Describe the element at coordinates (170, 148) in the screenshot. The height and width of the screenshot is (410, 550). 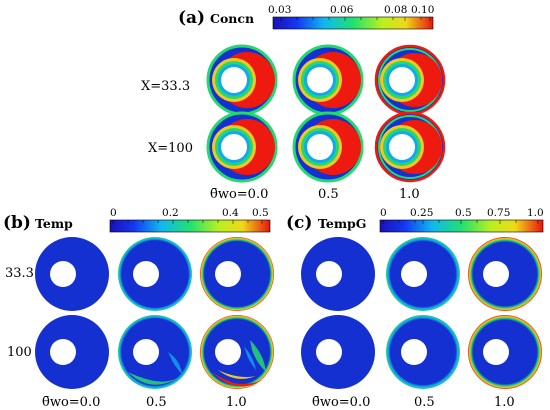
I see `panel-a-row-label-1: X=100` at that location.